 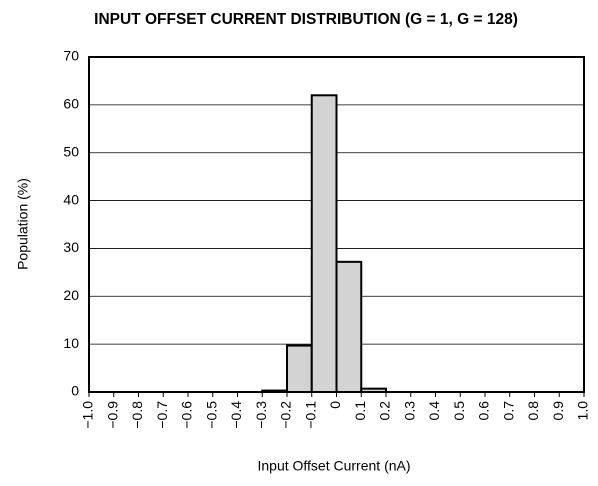 What do you see at coordinates (310, 415) in the screenshot?
I see `x-tick-label: −0.1` at bounding box center [310, 415].